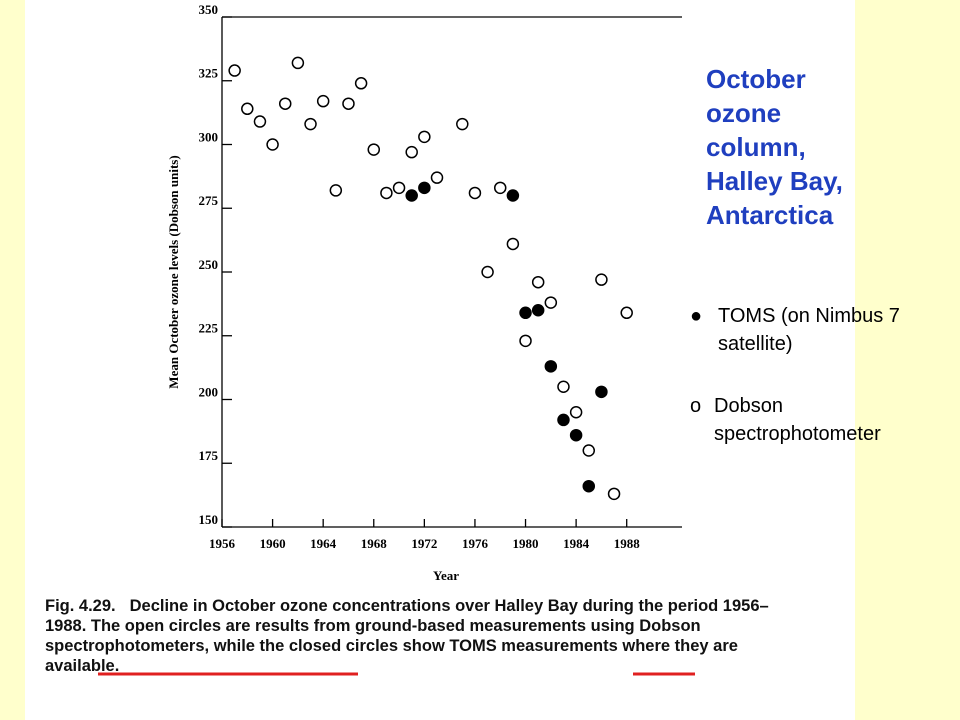 This screenshot has width=960, height=720. I want to click on y-tick-label: 275, so click(209, 200).